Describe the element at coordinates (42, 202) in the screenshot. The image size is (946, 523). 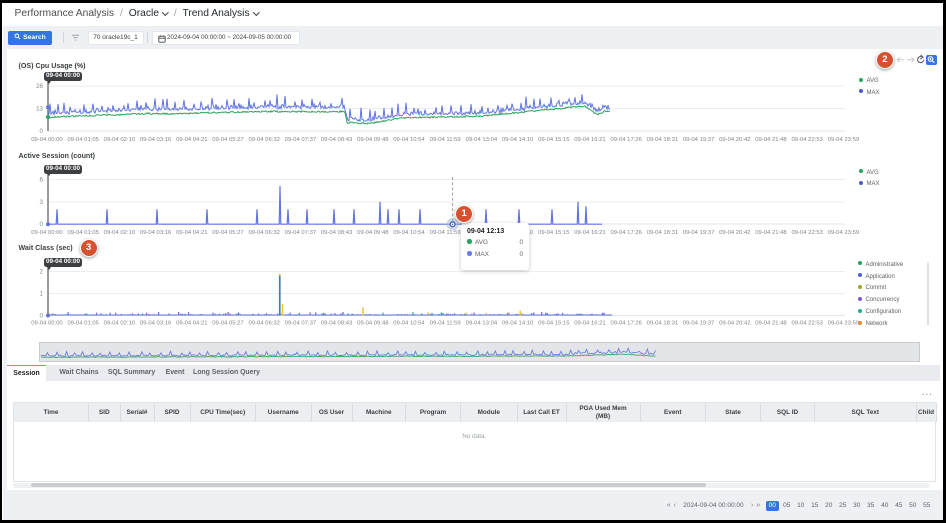
I see `svg-text: 3` at that location.